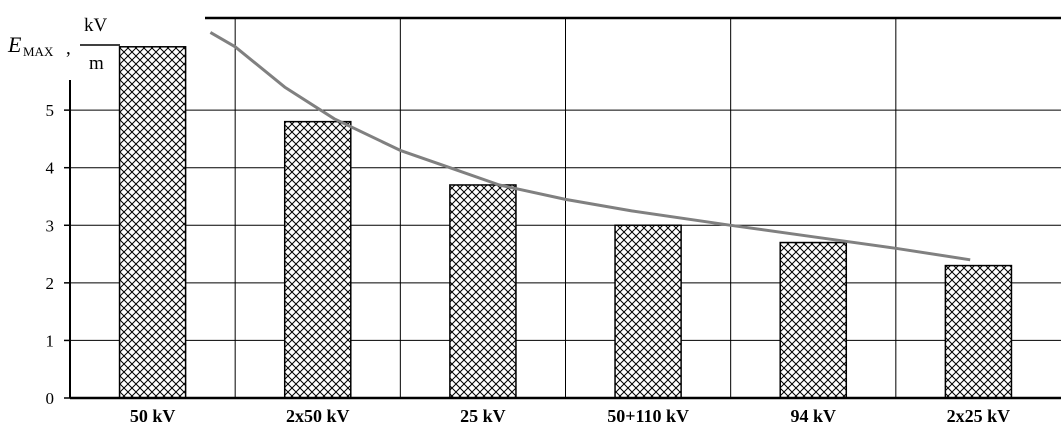  I want to click on y-tick-label: 1, so click(50, 340).